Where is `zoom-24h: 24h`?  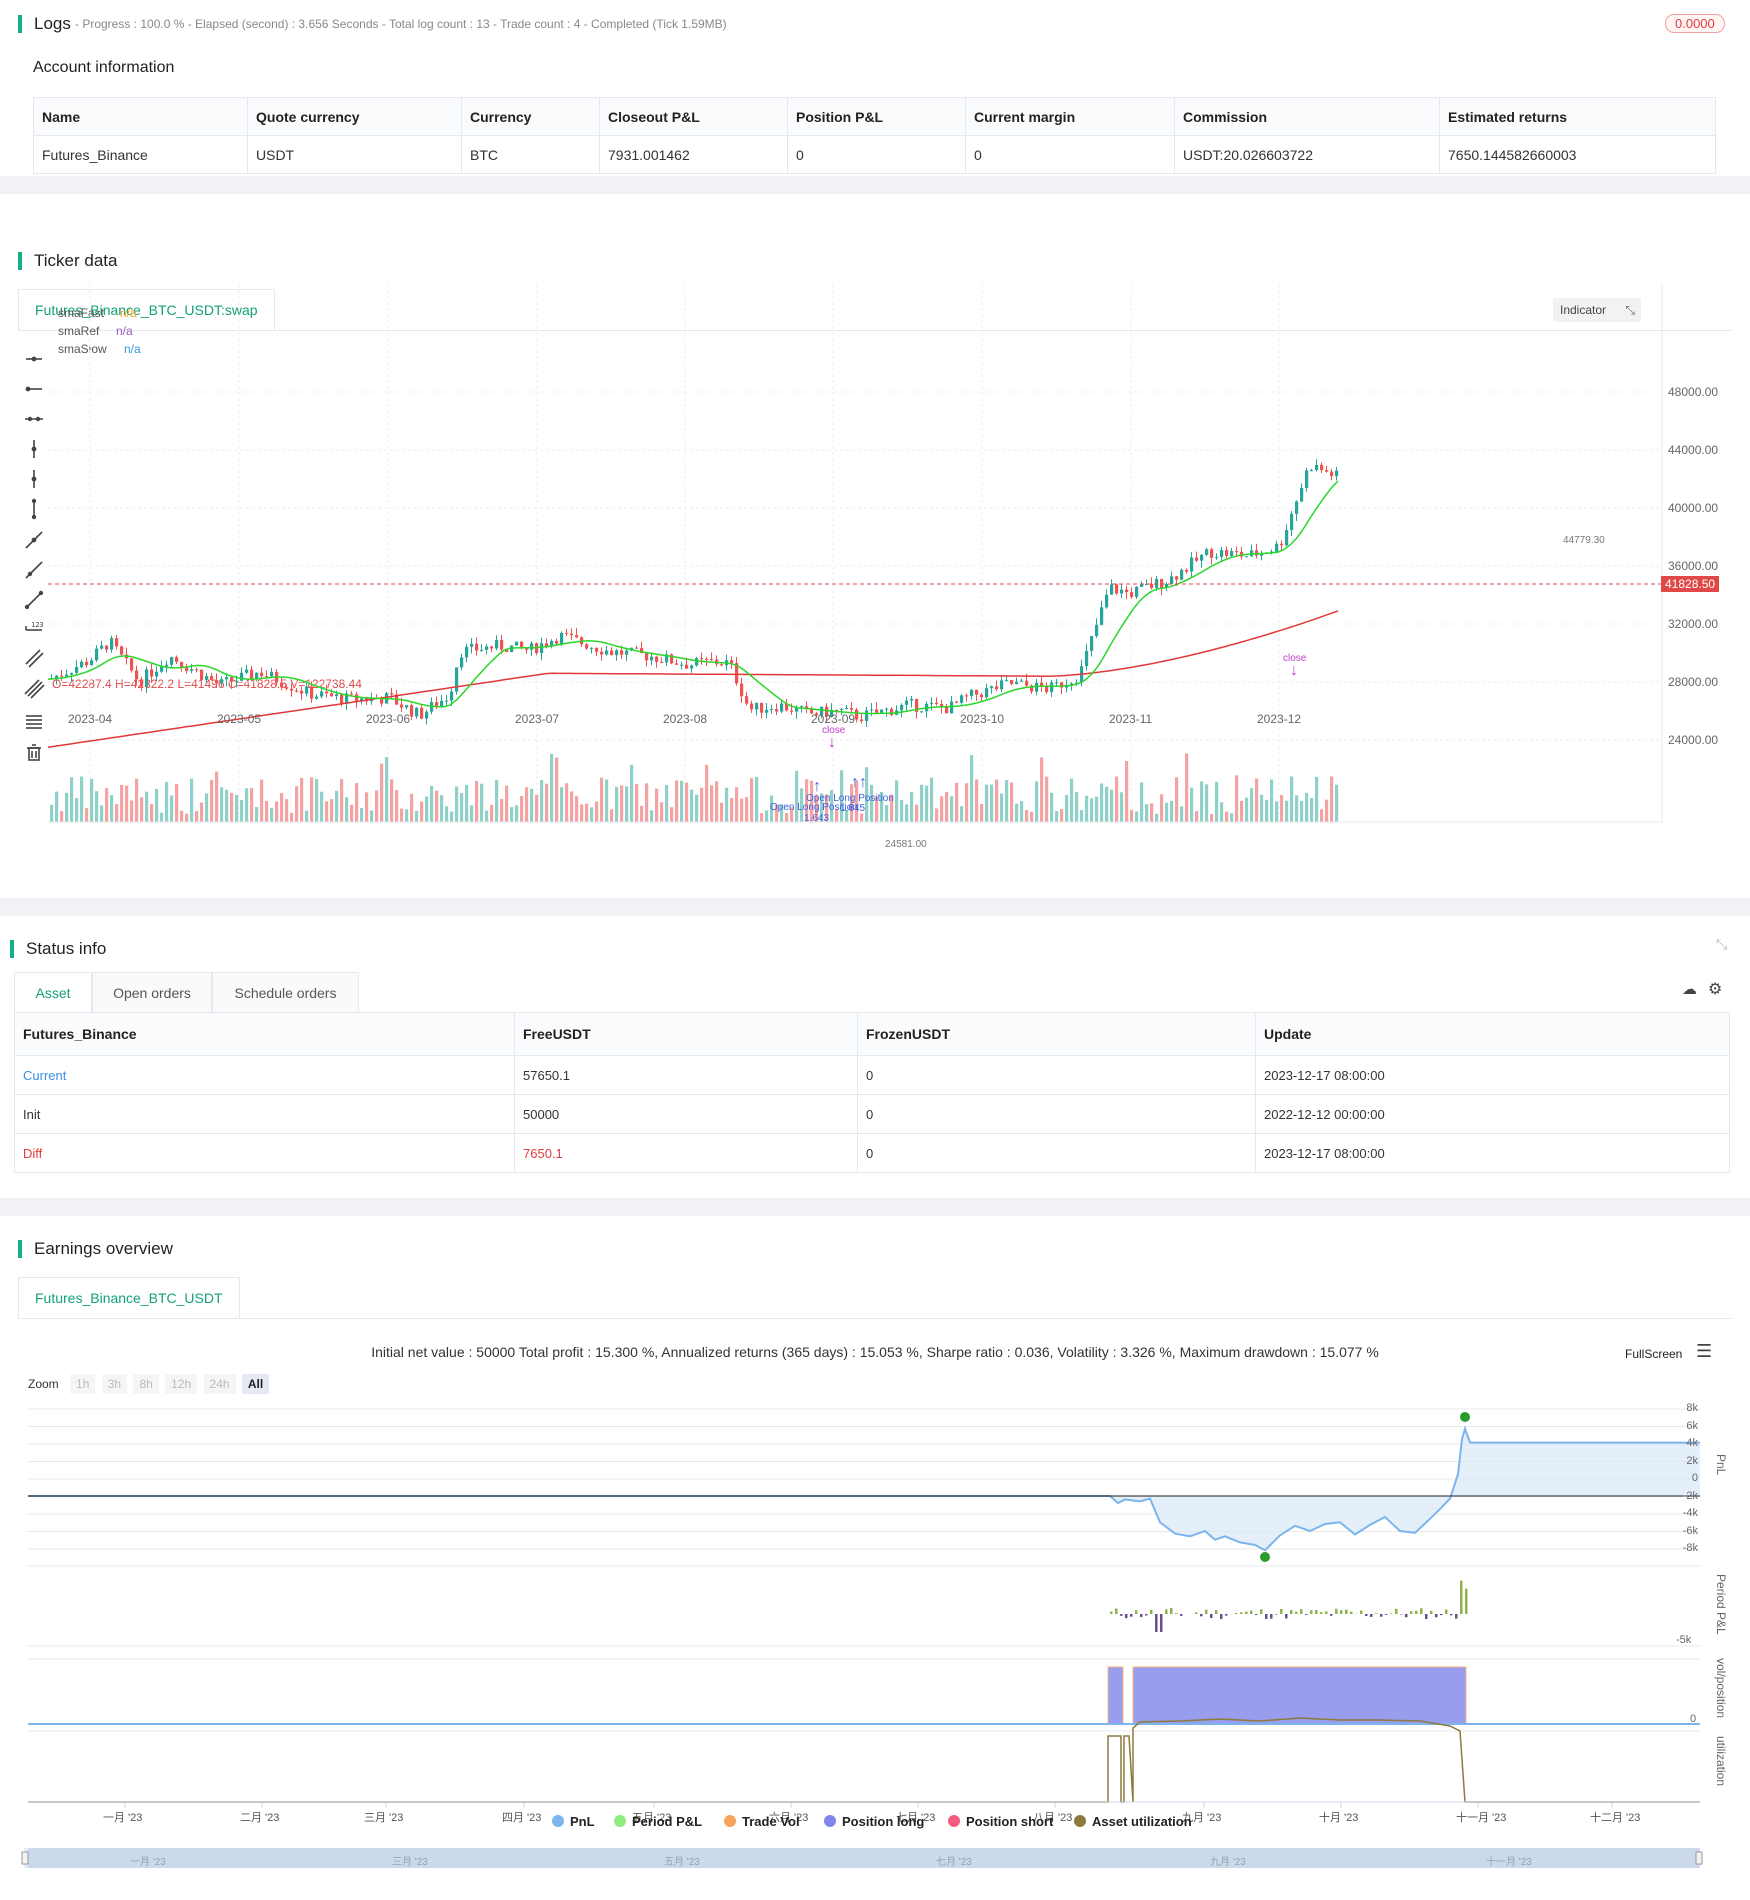 zoom-24h: 24h is located at coordinates (219, 1384).